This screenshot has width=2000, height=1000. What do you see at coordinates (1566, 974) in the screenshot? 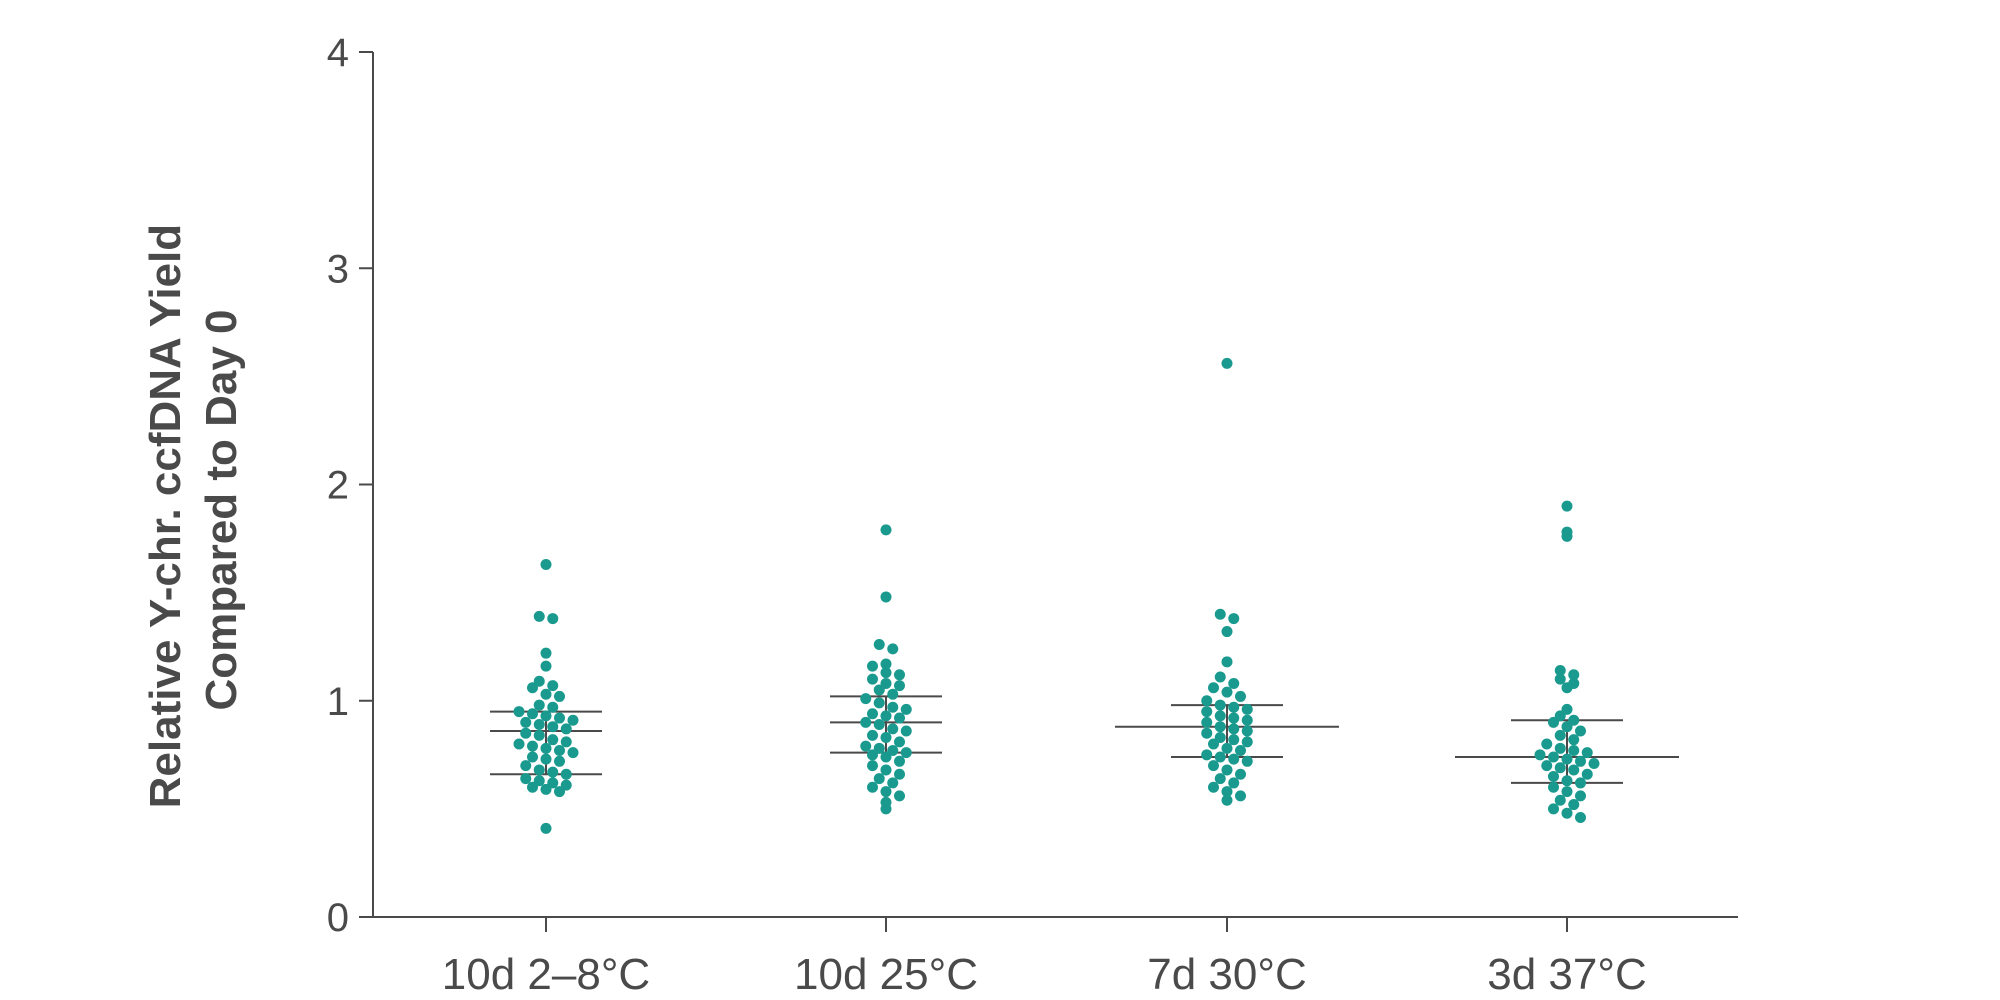
I see `x-tick-label: 3d 37°C` at bounding box center [1566, 974].